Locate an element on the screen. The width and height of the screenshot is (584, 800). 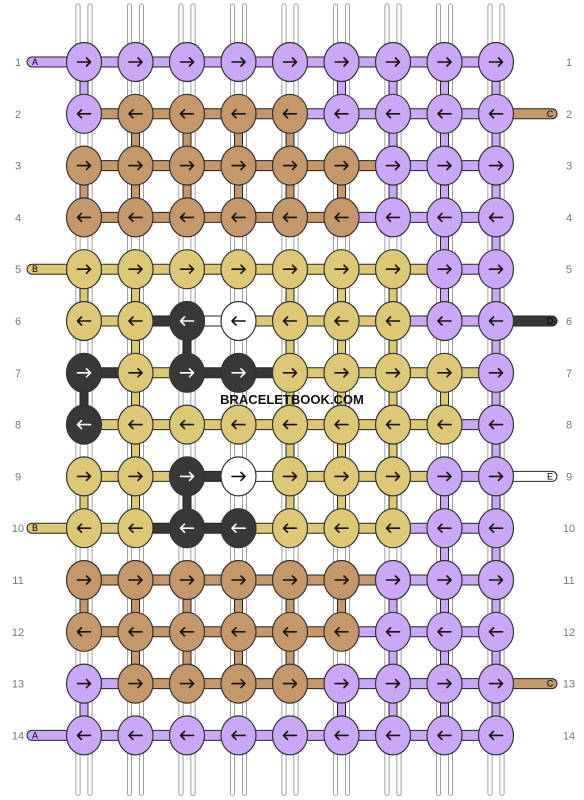
row-label-left: 9 is located at coordinates (18, 477).